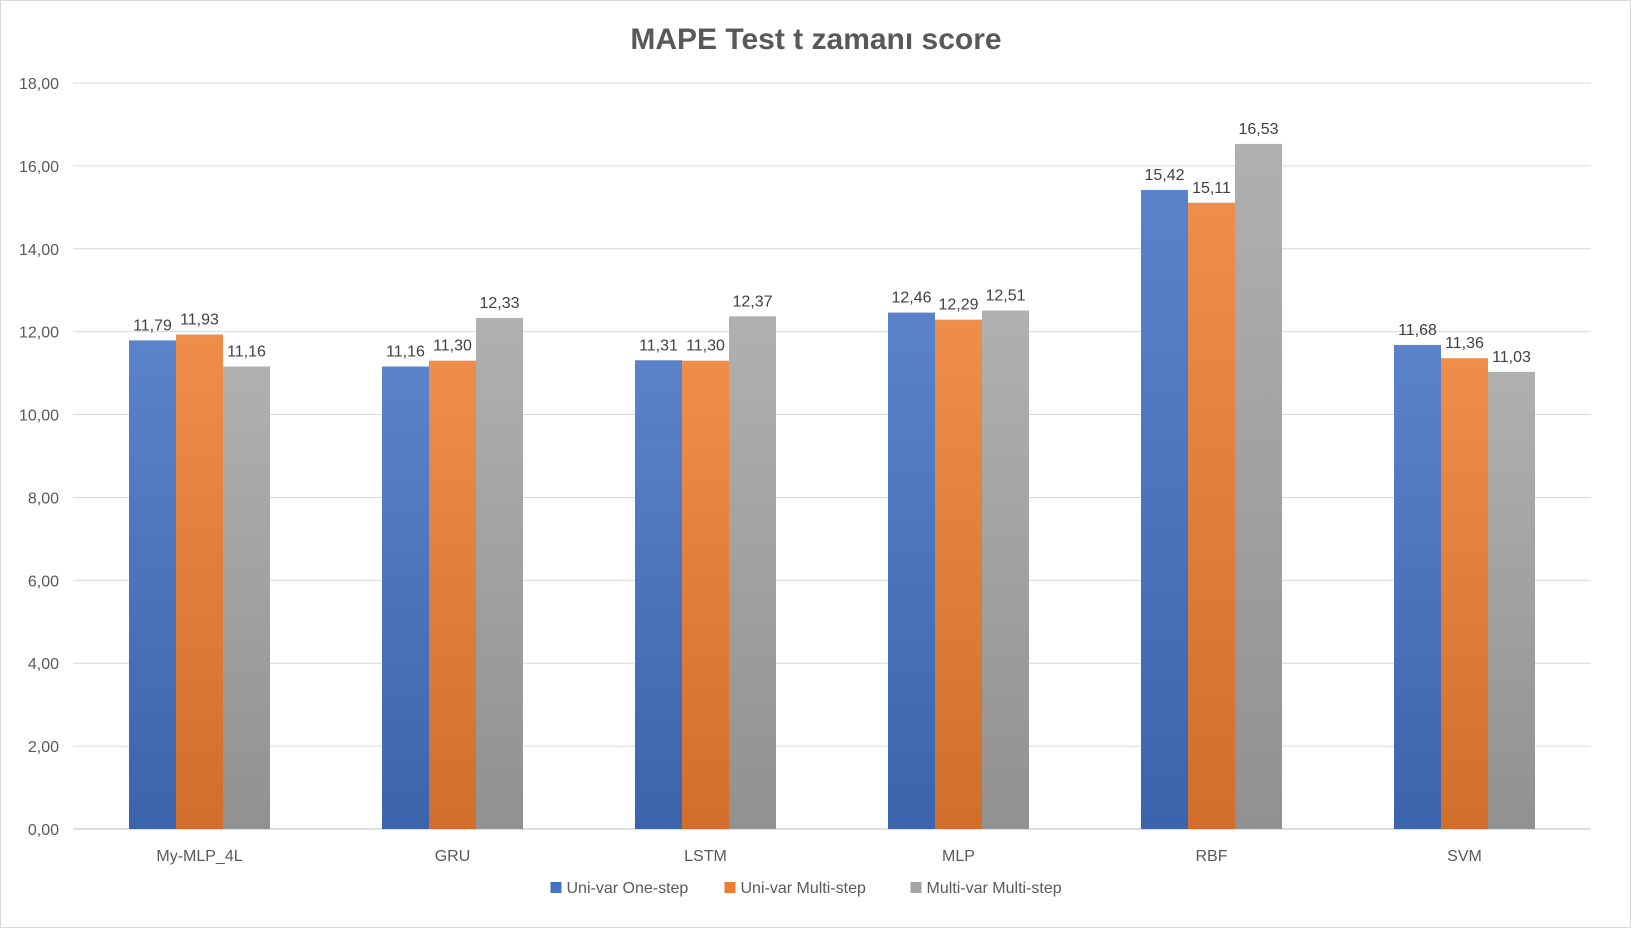  What do you see at coordinates (1005, 296) in the screenshot?
I see `data-label: 12,51` at bounding box center [1005, 296].